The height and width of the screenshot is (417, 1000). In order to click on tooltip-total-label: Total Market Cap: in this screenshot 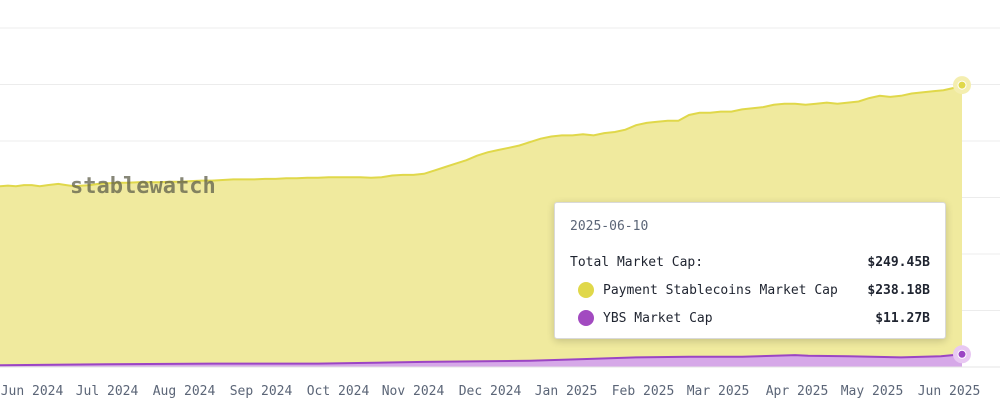, I will do `click(637, 262)`.